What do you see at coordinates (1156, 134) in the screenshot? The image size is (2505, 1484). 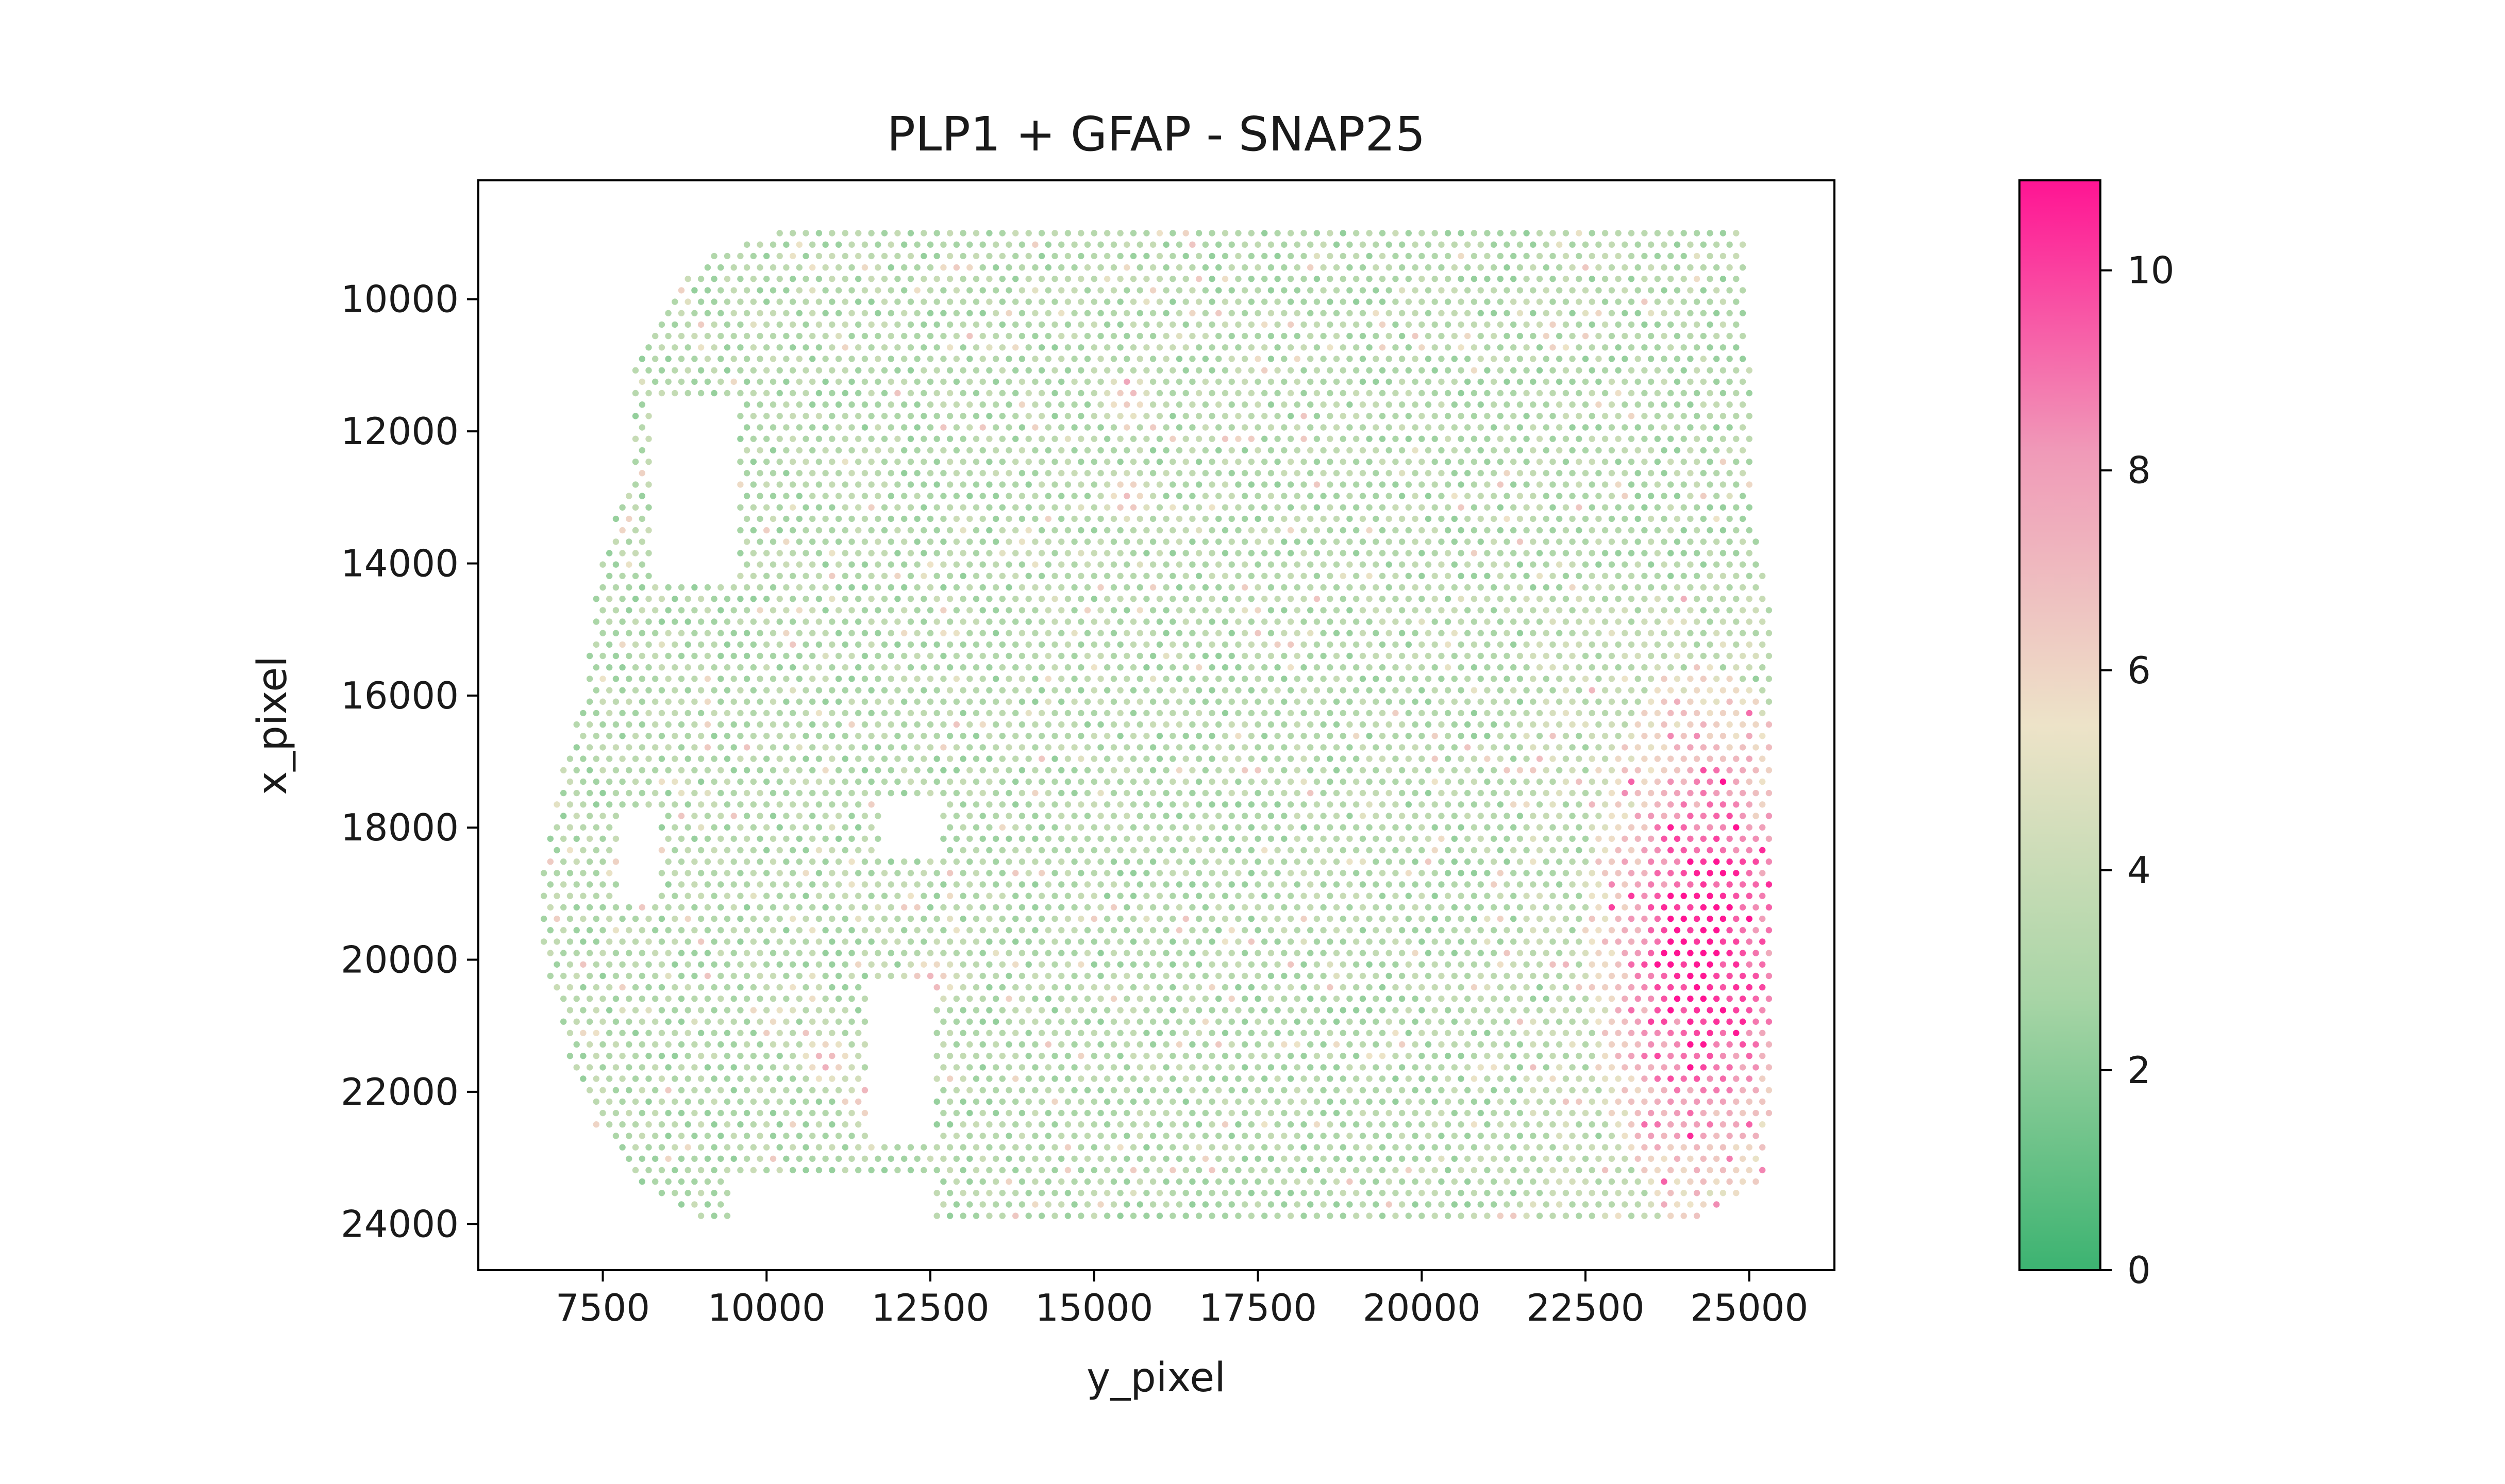 I see `chart-title: PLP1 + GFAP - SNAP25` at bounding box center [1156, 134].